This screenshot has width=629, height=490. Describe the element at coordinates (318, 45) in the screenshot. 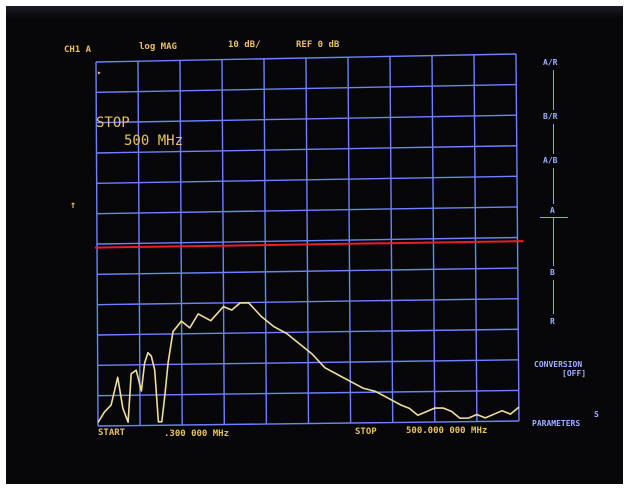

I see `reference-label: REF 0 dB` at that location.